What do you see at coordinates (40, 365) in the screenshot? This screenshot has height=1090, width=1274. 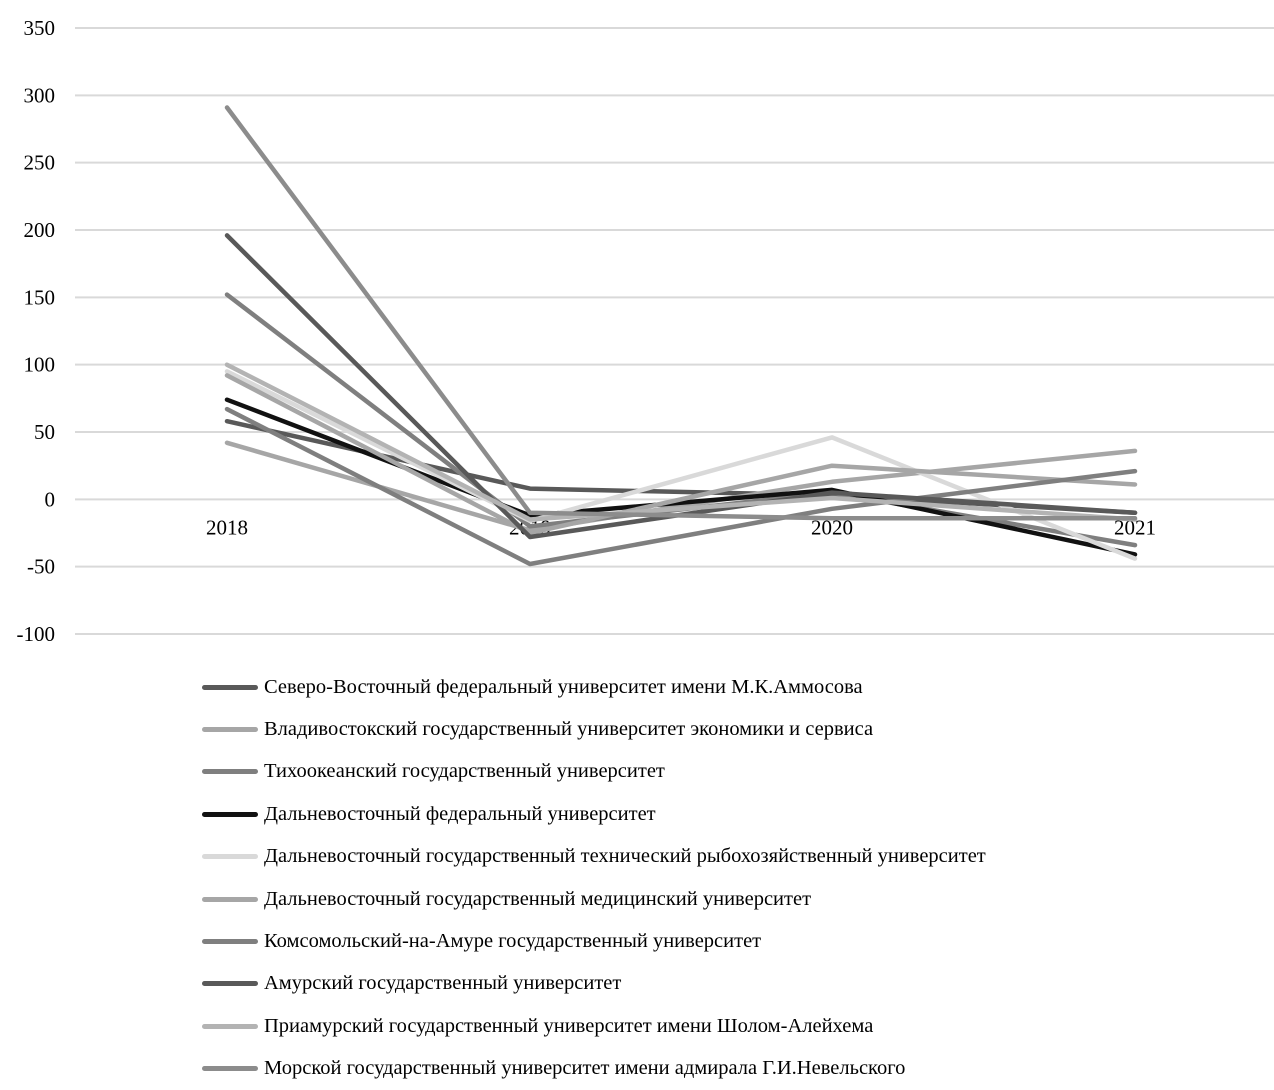 I see `y-tick-label: 100` at bounding box center [40, 365].